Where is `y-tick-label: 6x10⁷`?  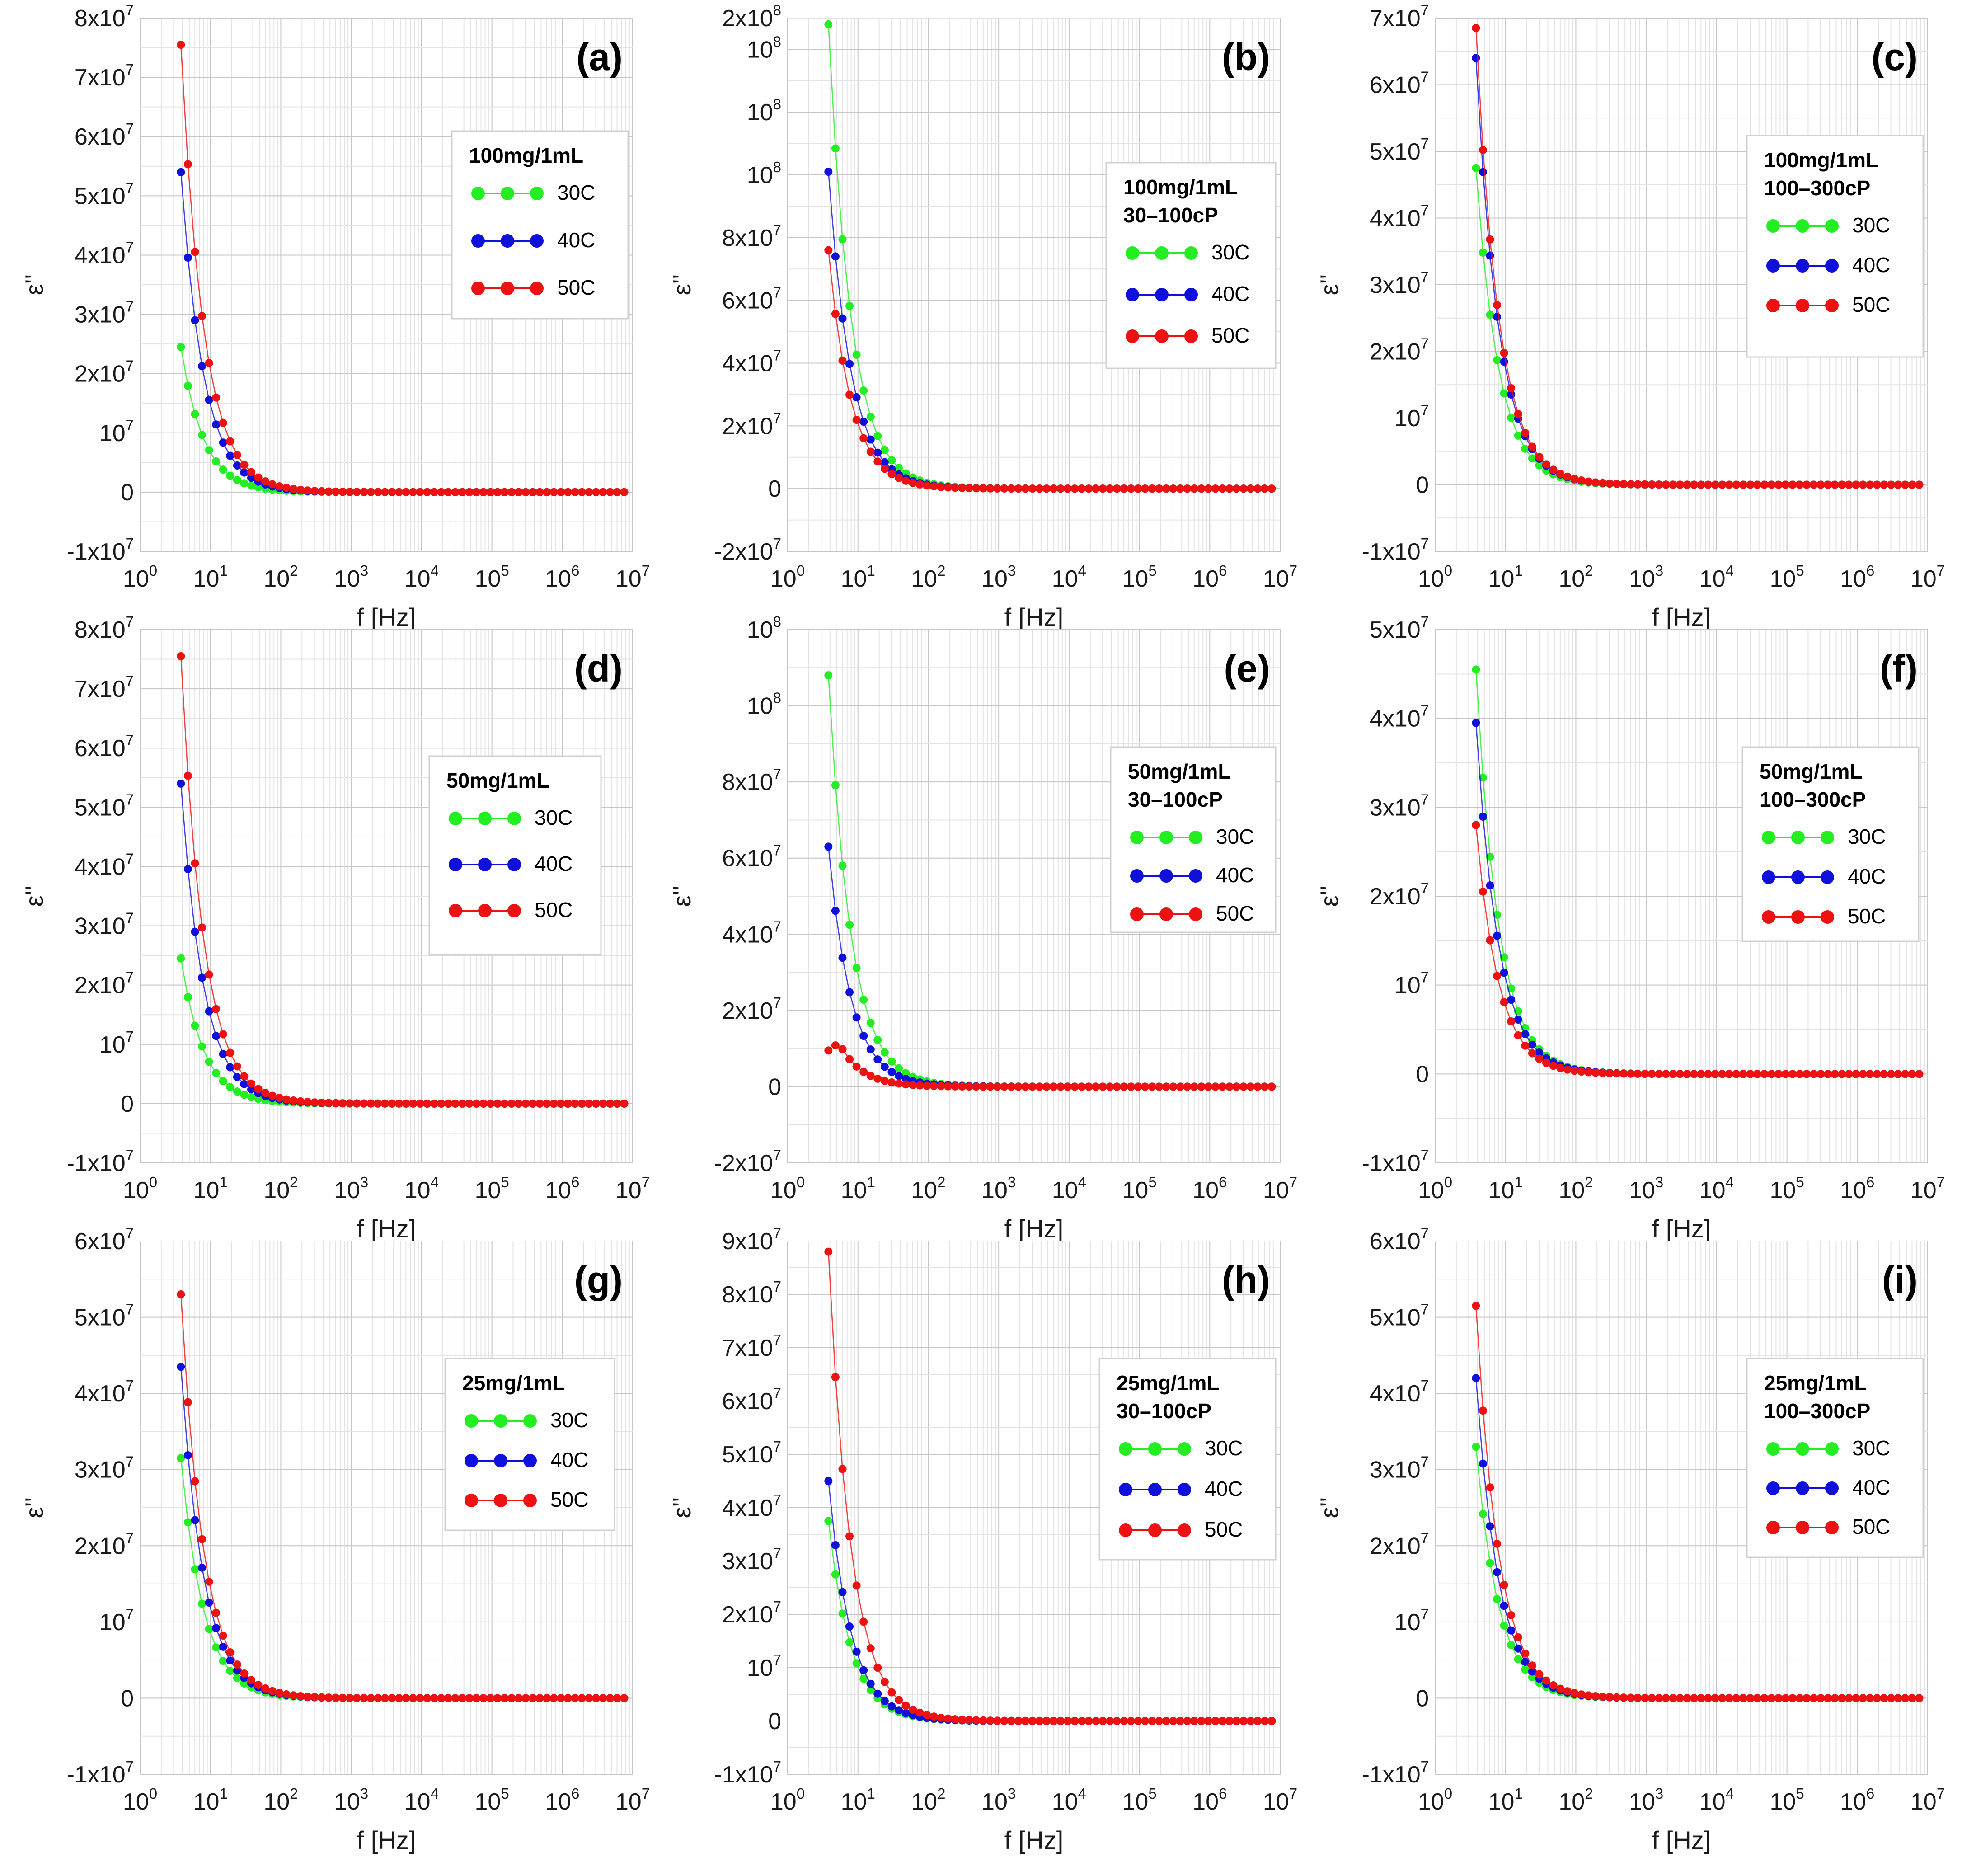 y-tick-label: 6x10⁷ is located at coordinates (751, 1400).